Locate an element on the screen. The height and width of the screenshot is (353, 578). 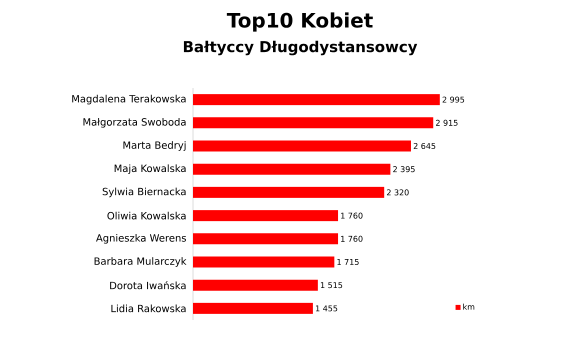
y-tick-label: Lidia Rakowska is located at coordinates (148, 308).